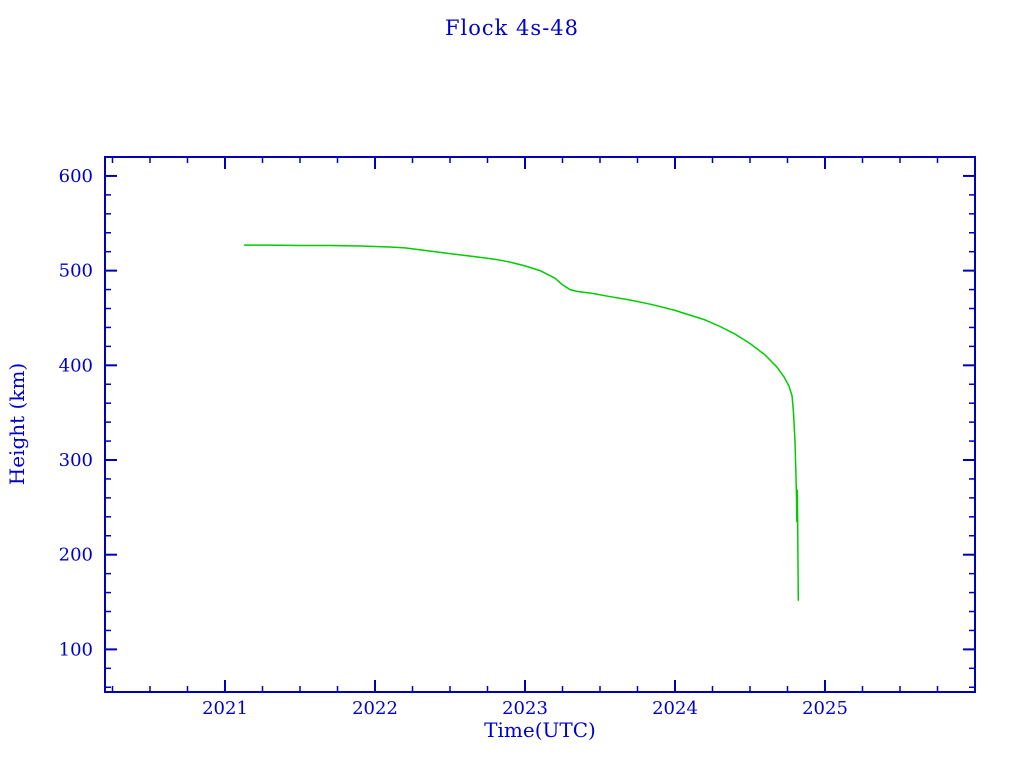 The height and width of the screenshot is (768, 1024). I want to click on y-tick-label: 400, so click(76, 365).